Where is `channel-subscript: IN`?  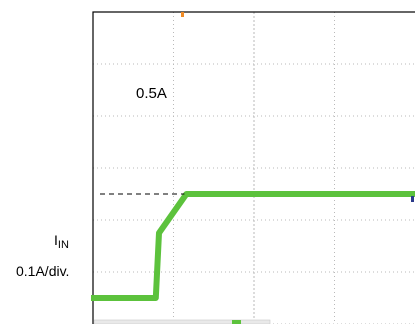 channel-subscript: IN is located at coordinates (63, 245).